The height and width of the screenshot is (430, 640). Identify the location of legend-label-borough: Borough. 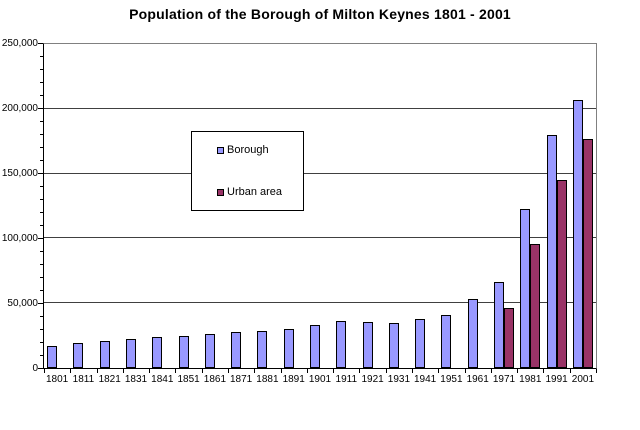
(248, 150).